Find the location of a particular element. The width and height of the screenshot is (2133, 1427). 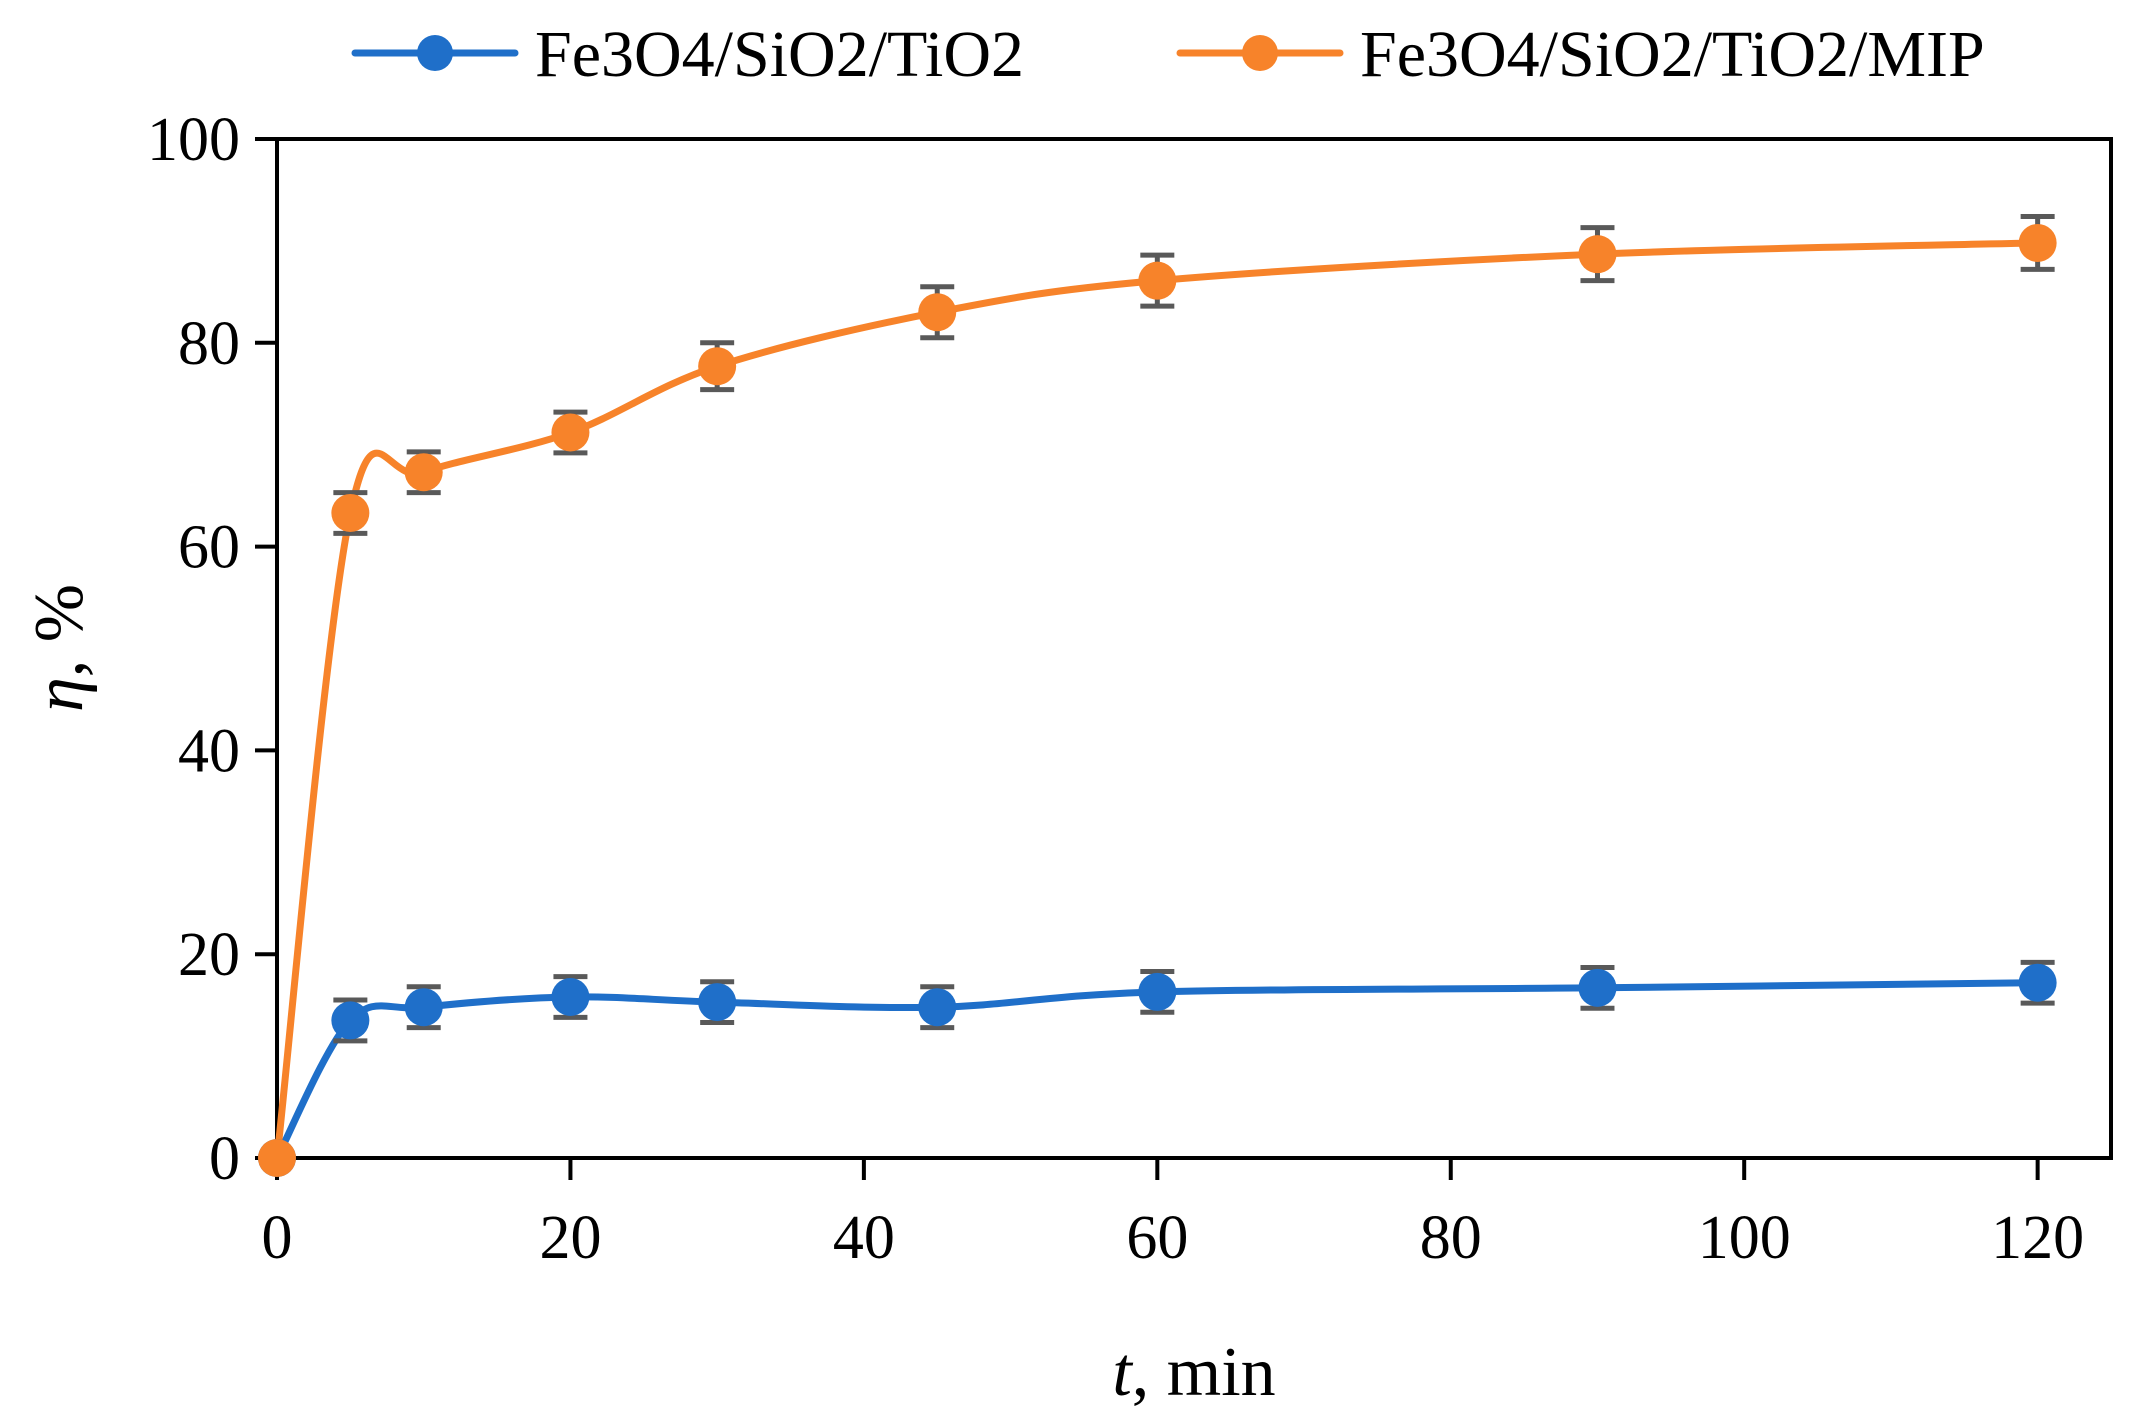

legend-item-series-2: Fe3O4/SiO2/TiO2/MIP is located at coordinates (1580, 54).